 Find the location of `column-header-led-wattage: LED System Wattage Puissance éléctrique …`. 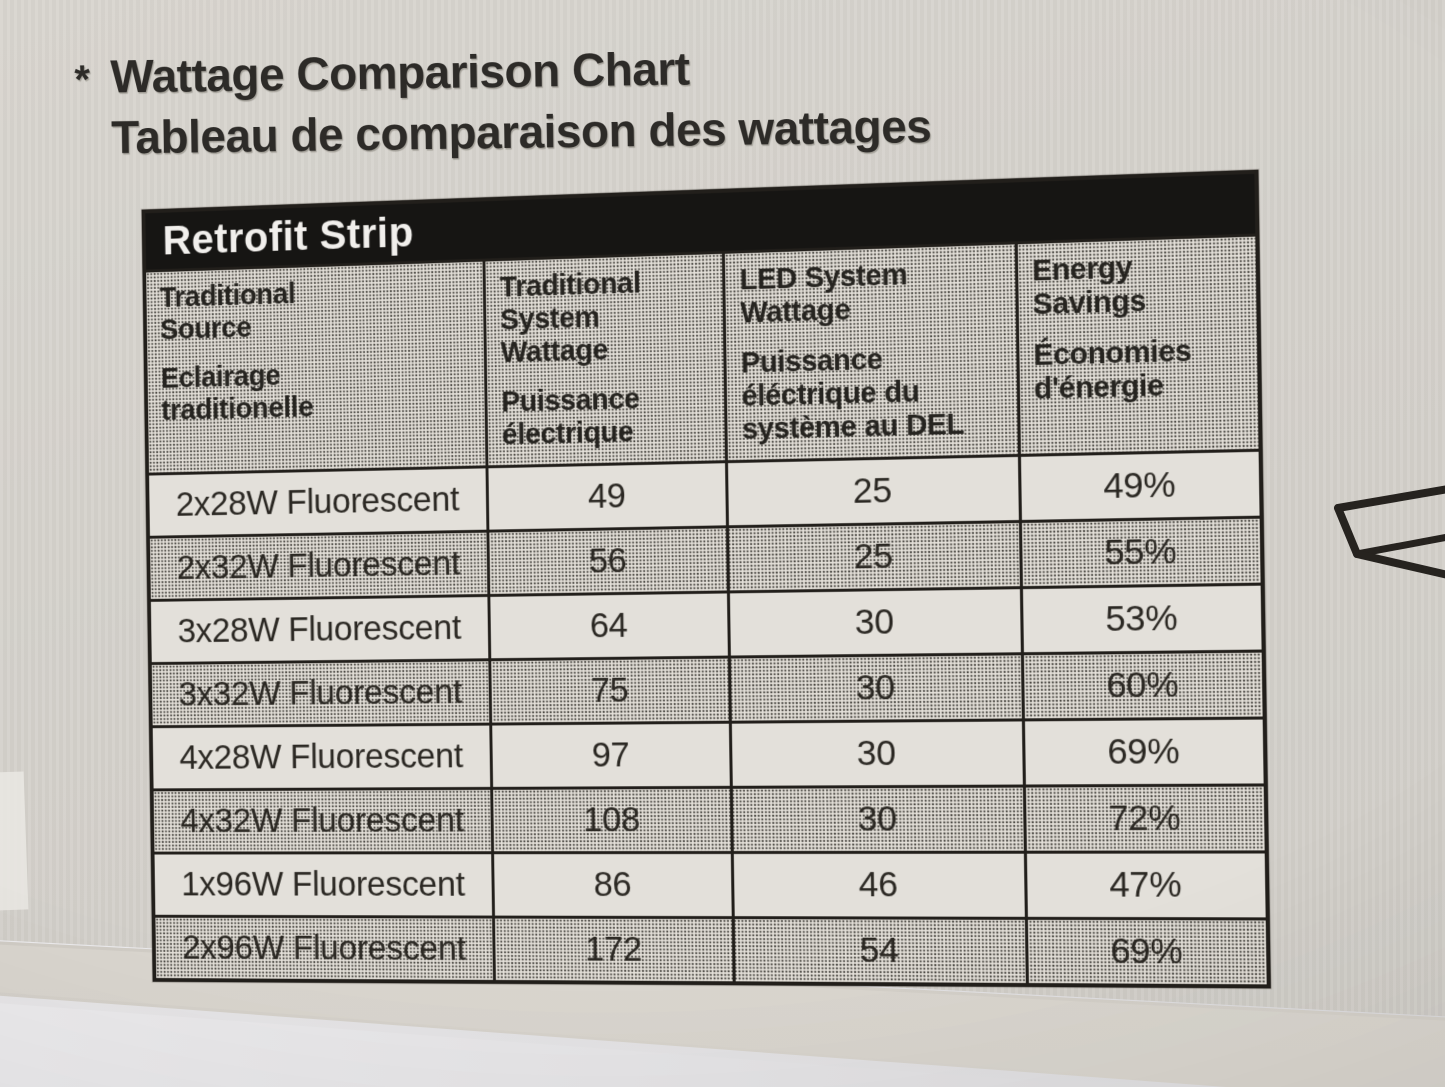

column-header-led-wattage: LED System Wattage Puissance éléctrique … is located at coordinates (870, 352).